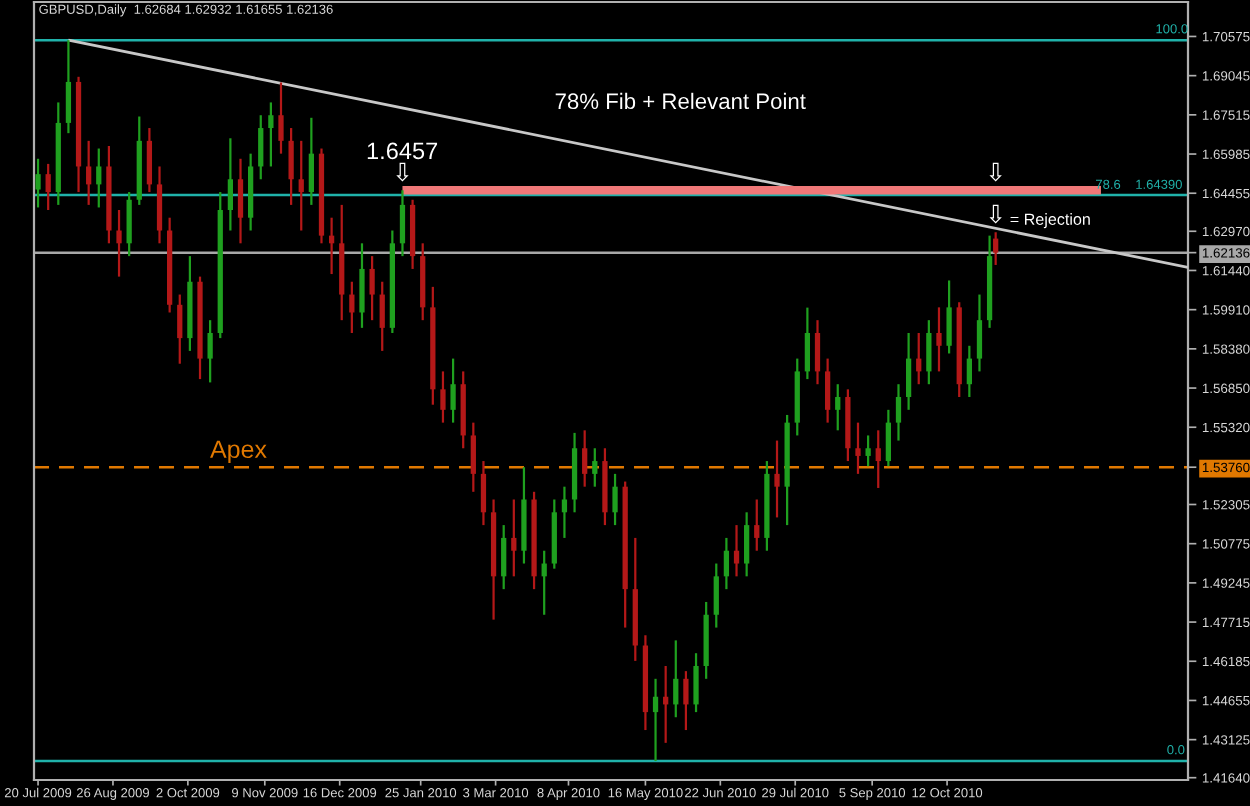 This screenshot has height=806, width=1250. What do you see at coordinates (402, 151) in the screenshot?
I see `annotation: 1.6457` at bounding box center [402, 151].